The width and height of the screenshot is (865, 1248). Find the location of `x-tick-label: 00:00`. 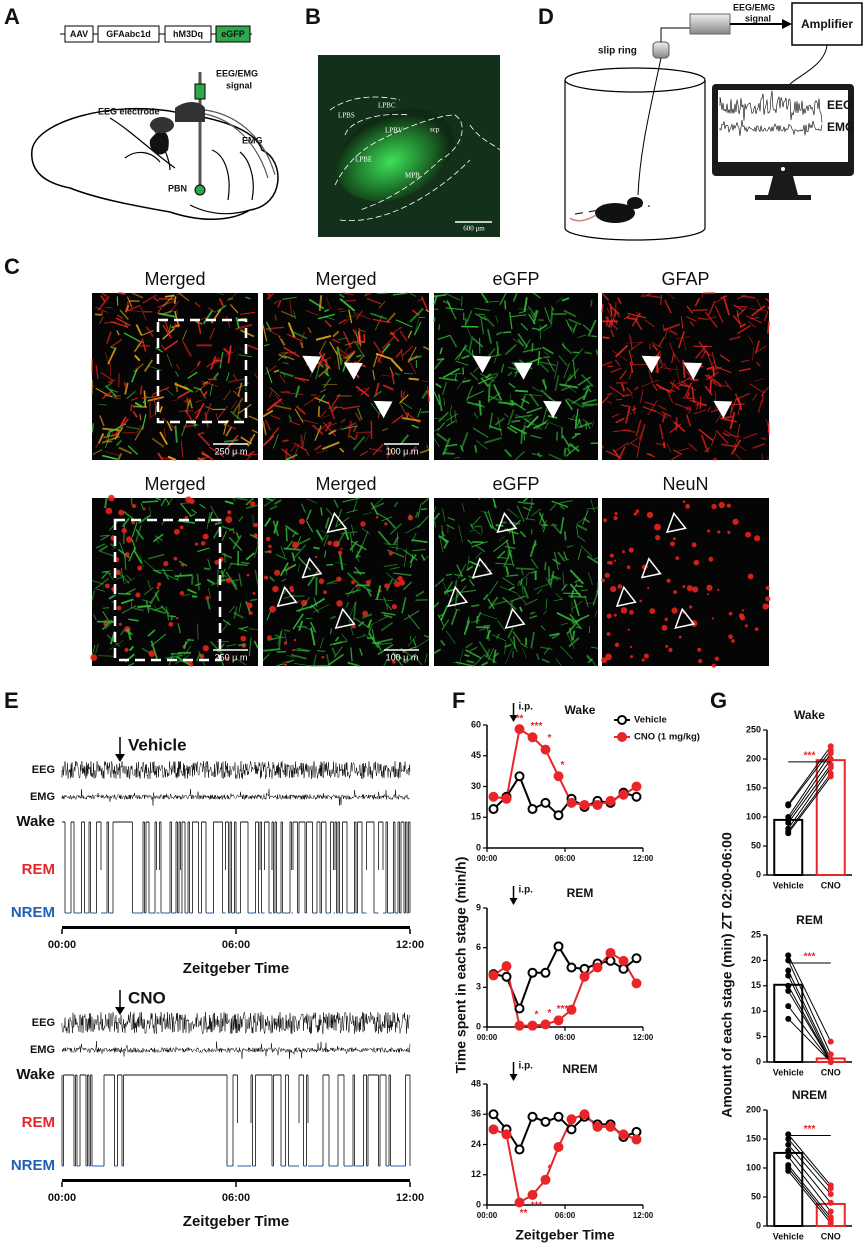

x-tick-label: 00:00 is located at coordinates (487, 1037).